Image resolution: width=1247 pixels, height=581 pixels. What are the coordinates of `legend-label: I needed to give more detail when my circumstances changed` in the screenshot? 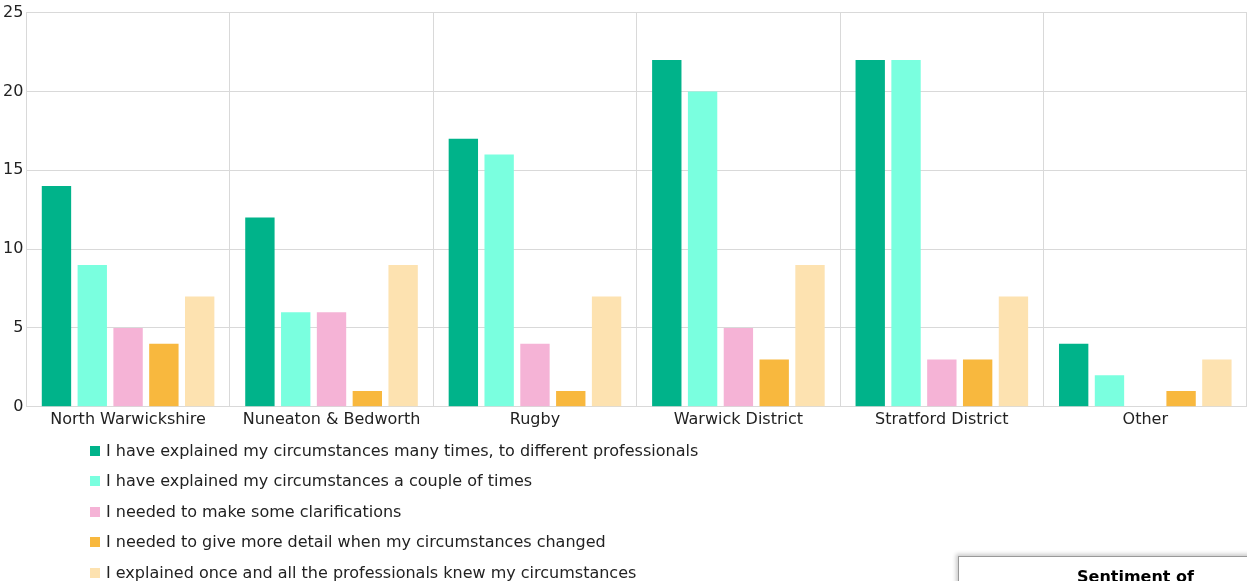 It's located at (356, 542).